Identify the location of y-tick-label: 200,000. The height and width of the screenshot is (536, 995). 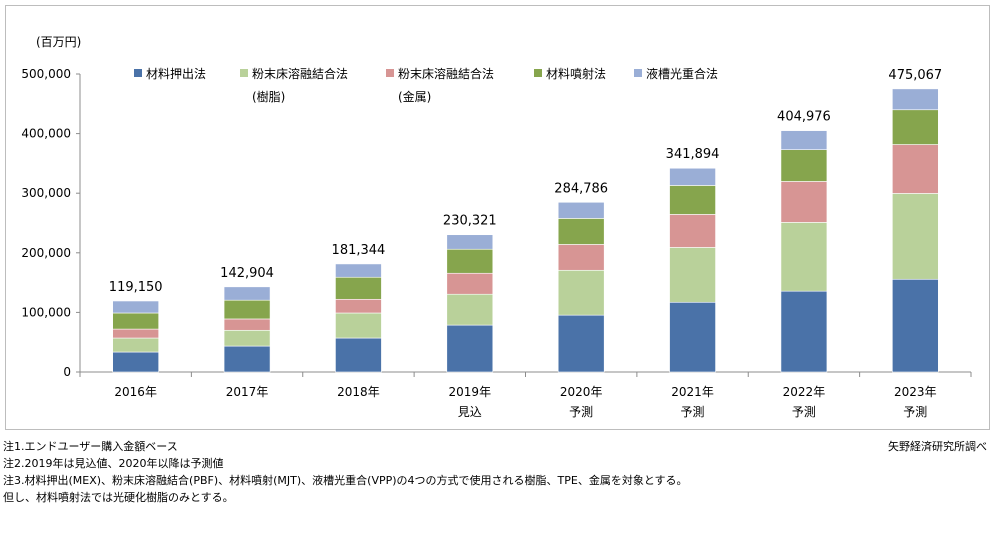
(46, 253).